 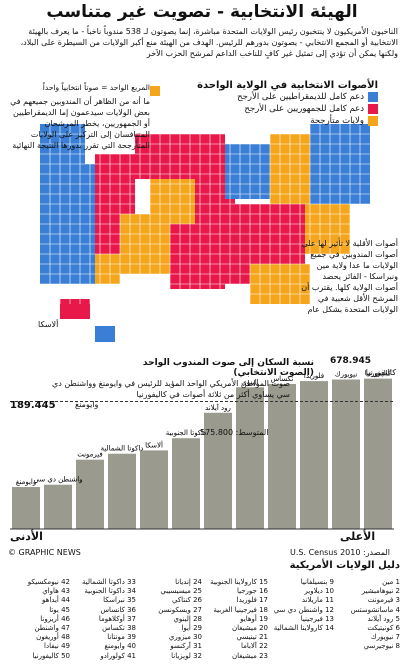 I want to click on credit: © GRAPHIC NEWS, so click(x=44, y=552).